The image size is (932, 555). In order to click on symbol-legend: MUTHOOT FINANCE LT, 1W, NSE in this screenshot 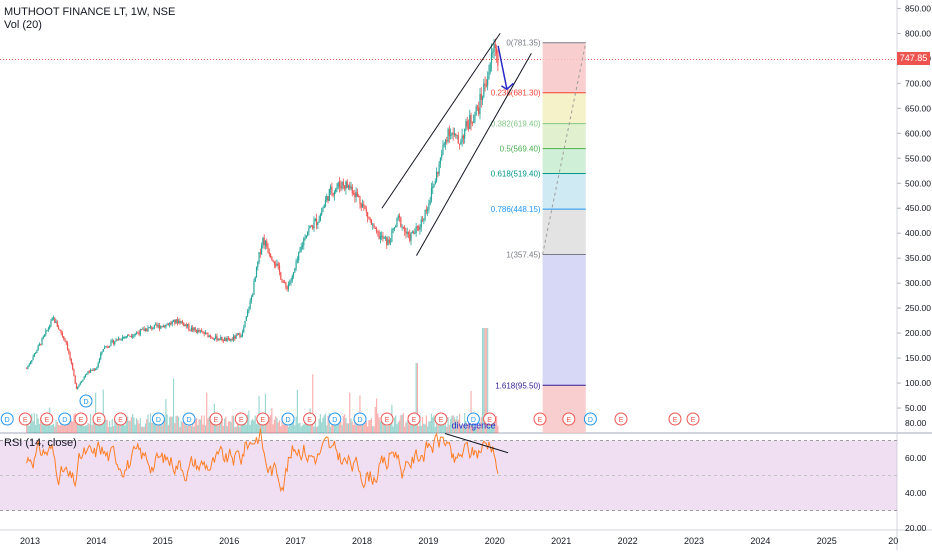, I will do `click(90, 12)`.